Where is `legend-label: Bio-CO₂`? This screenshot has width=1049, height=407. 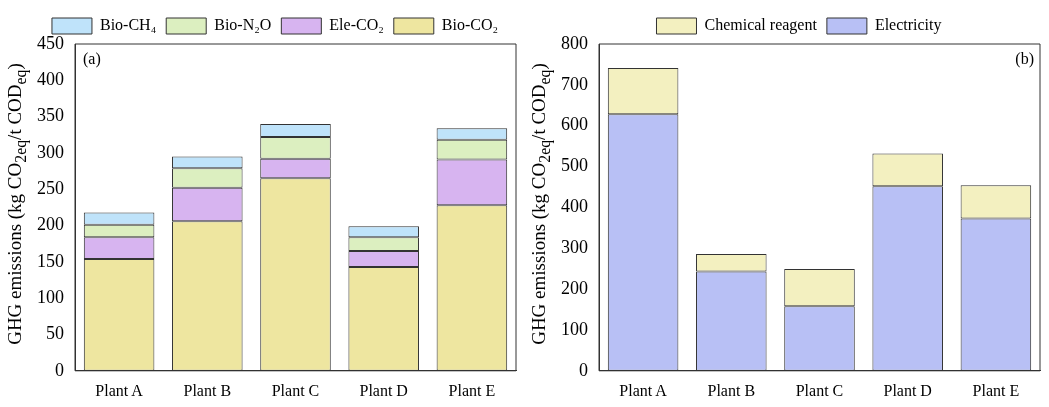 legend-label: Bio-CO₂ is located at coordinates (470, 24).